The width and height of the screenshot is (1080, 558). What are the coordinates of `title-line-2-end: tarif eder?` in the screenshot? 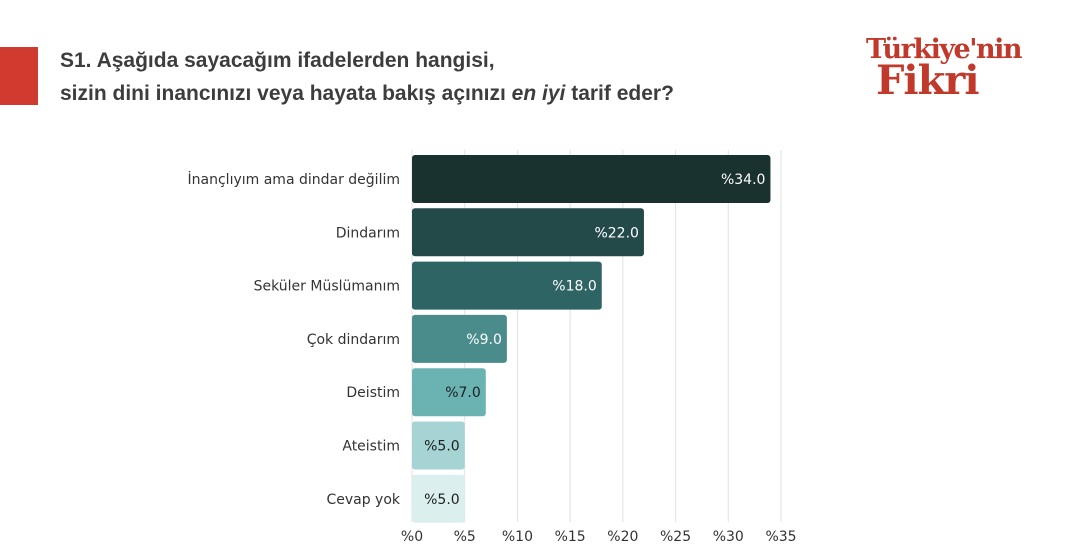 It's located at (619, 93).